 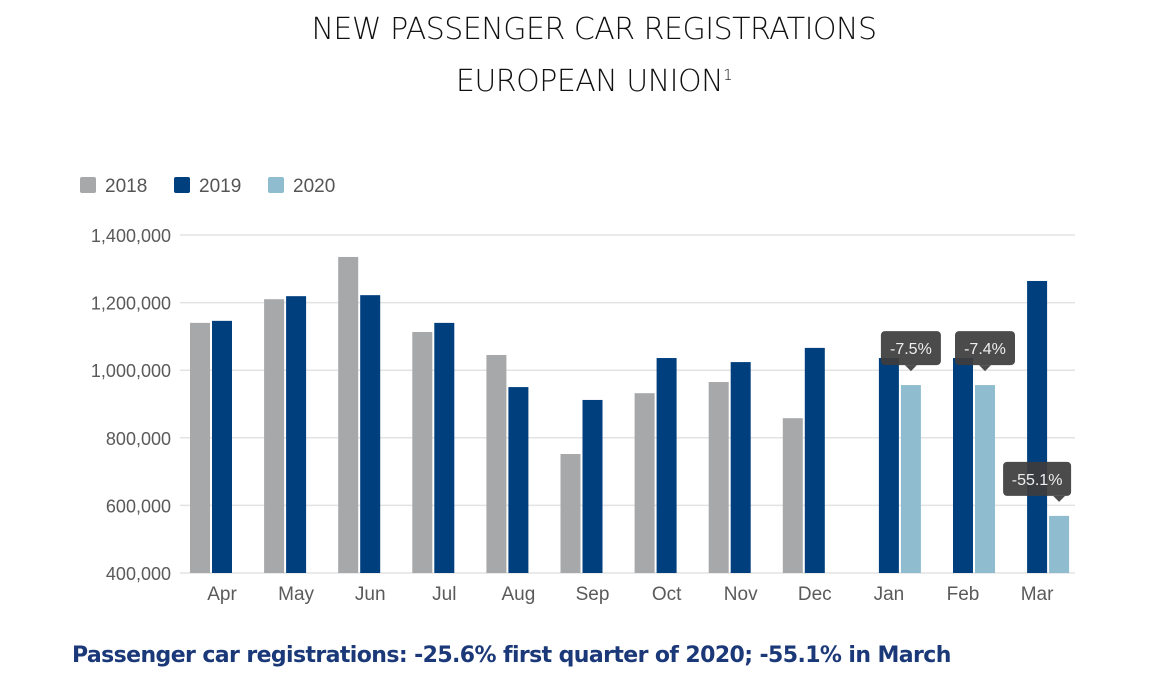 What do you see at coordinates (276, 185) in the screenshot?
I see `legend-swatch-2020` at bounding box center [276, 185].